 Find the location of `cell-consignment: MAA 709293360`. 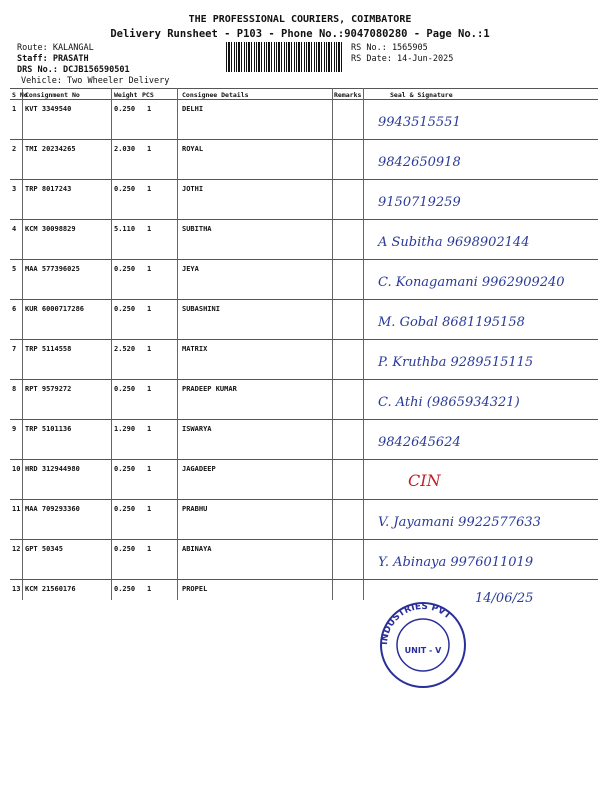

cell-consignment: MAA 709293360 is located at coordinates (52, 509).